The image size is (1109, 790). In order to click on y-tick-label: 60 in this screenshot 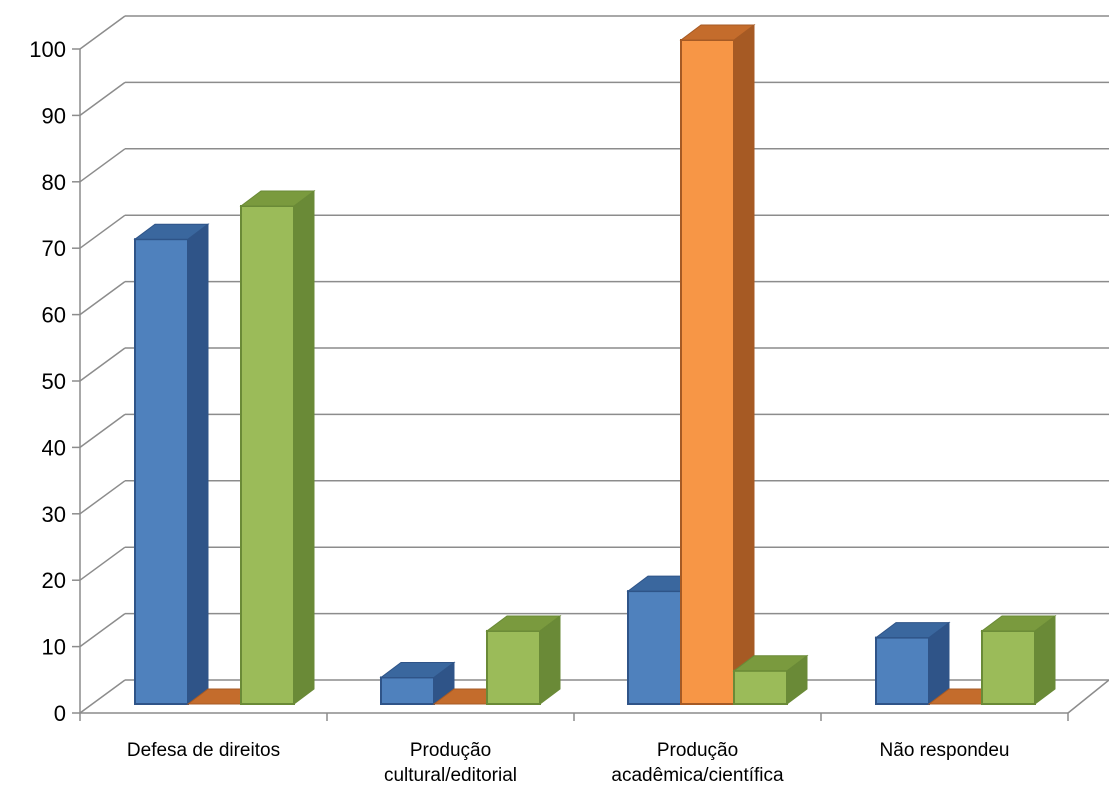, I will do `click(54, 315)`.